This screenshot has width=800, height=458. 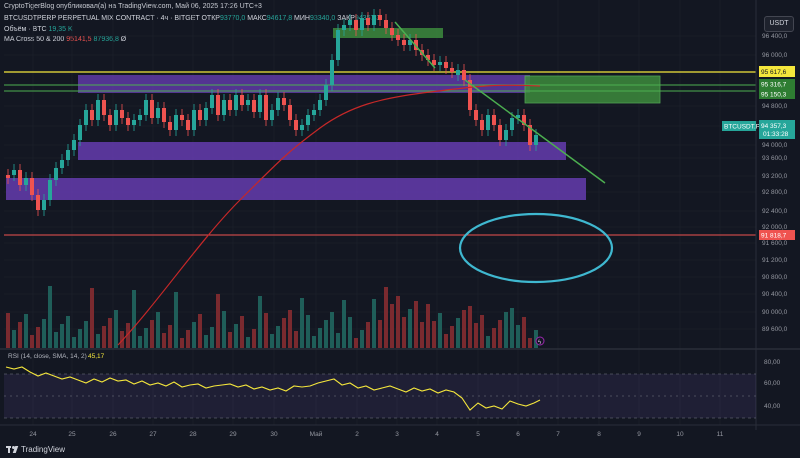 I want to click on event-marker-icon, so click(x=540, y=341).